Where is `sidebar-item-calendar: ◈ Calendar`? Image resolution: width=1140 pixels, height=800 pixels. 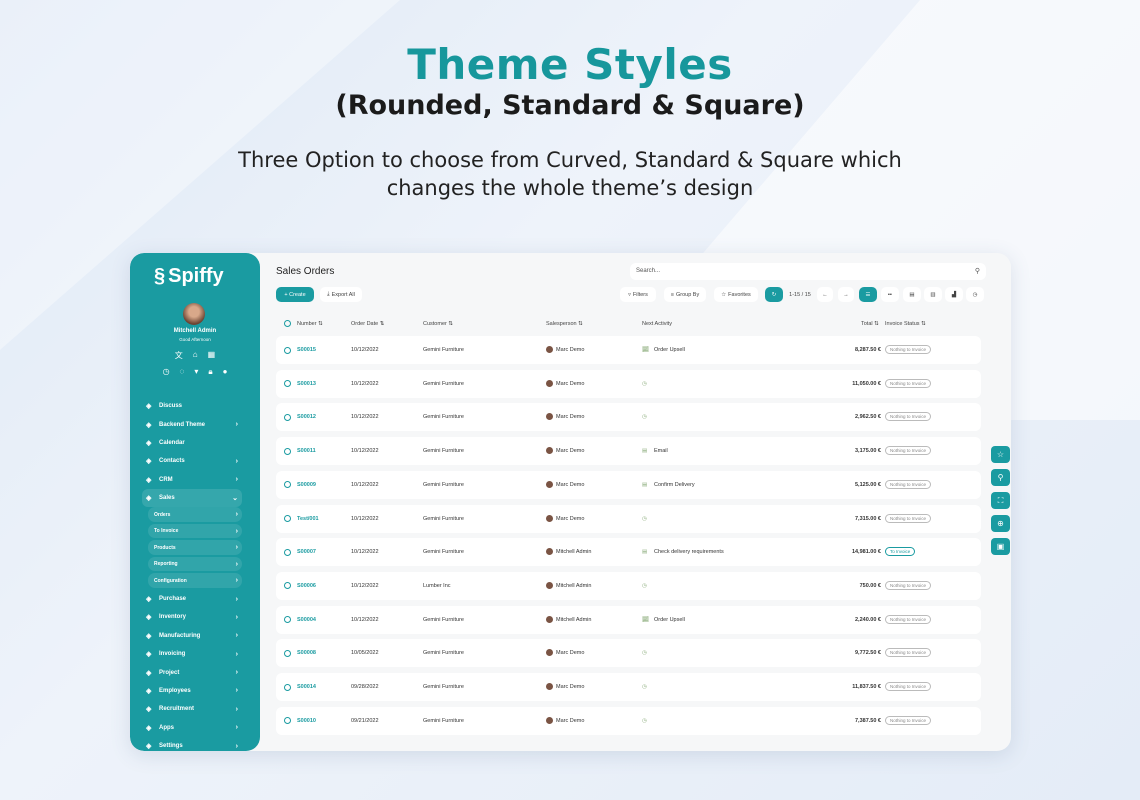
sidebar-item-calendar: ◈ Calendar is located at coordinates (192, 443).